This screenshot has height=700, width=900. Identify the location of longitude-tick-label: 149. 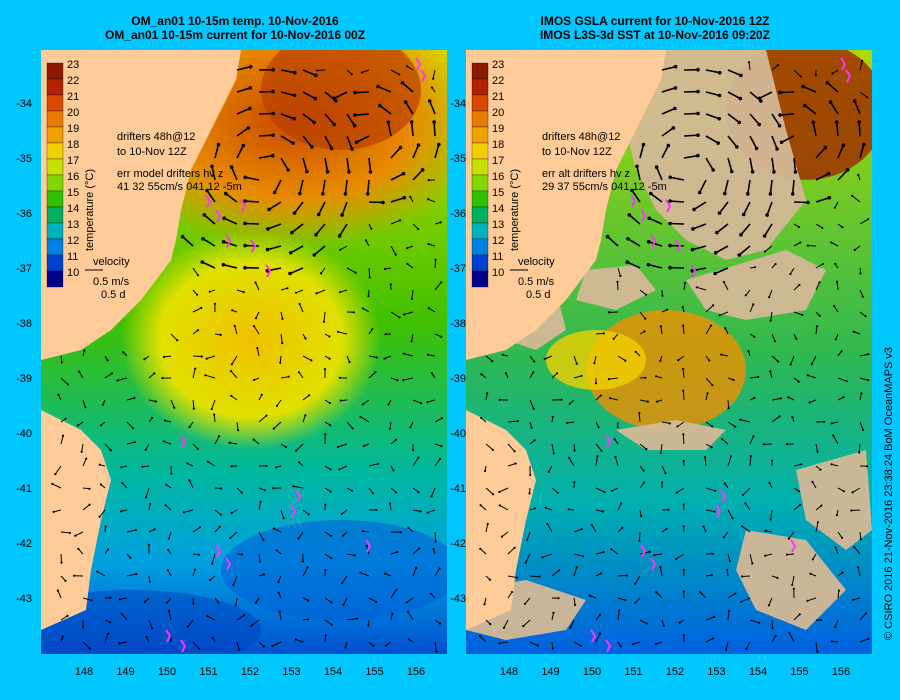
(550, 672).